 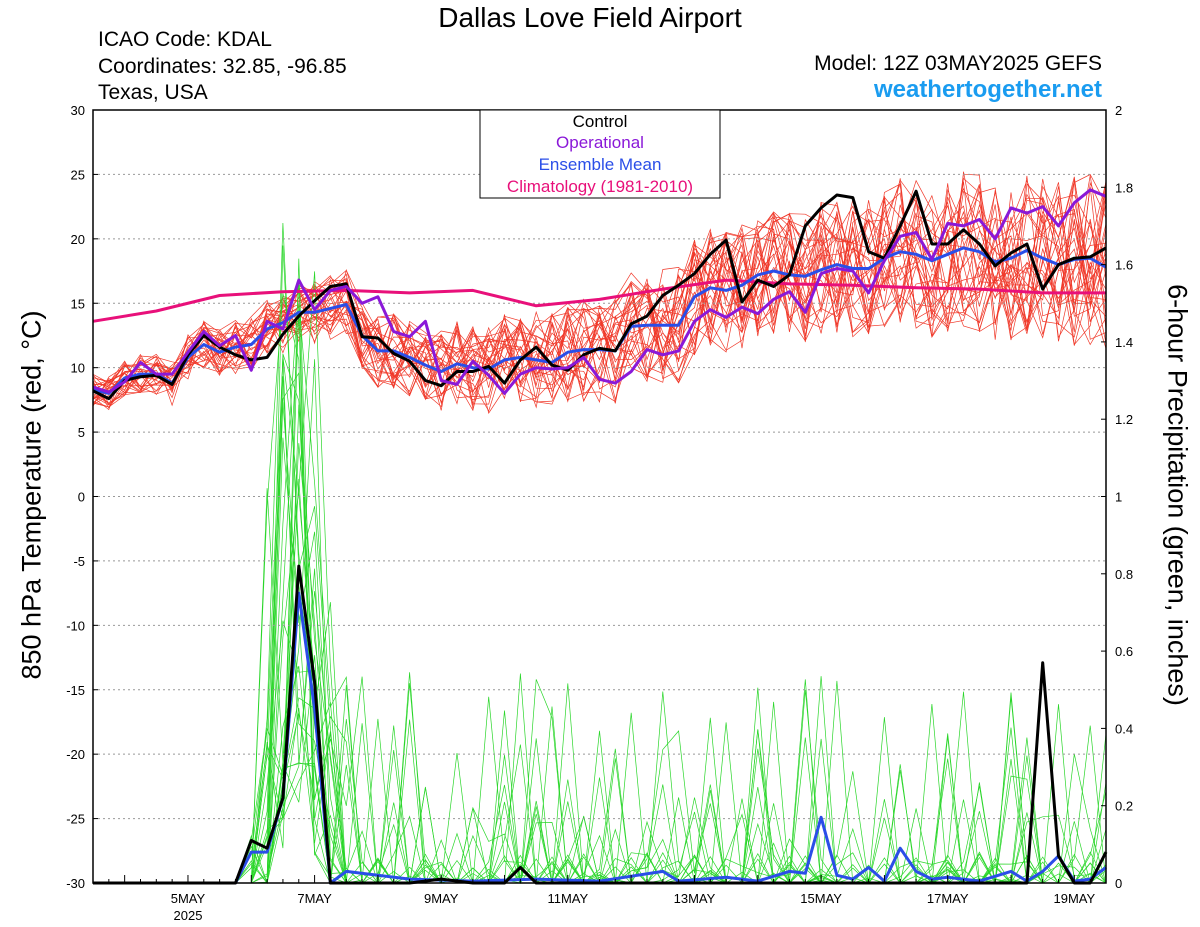 I want to click on legend-entry-control: Control, so click(x=600, y=121).